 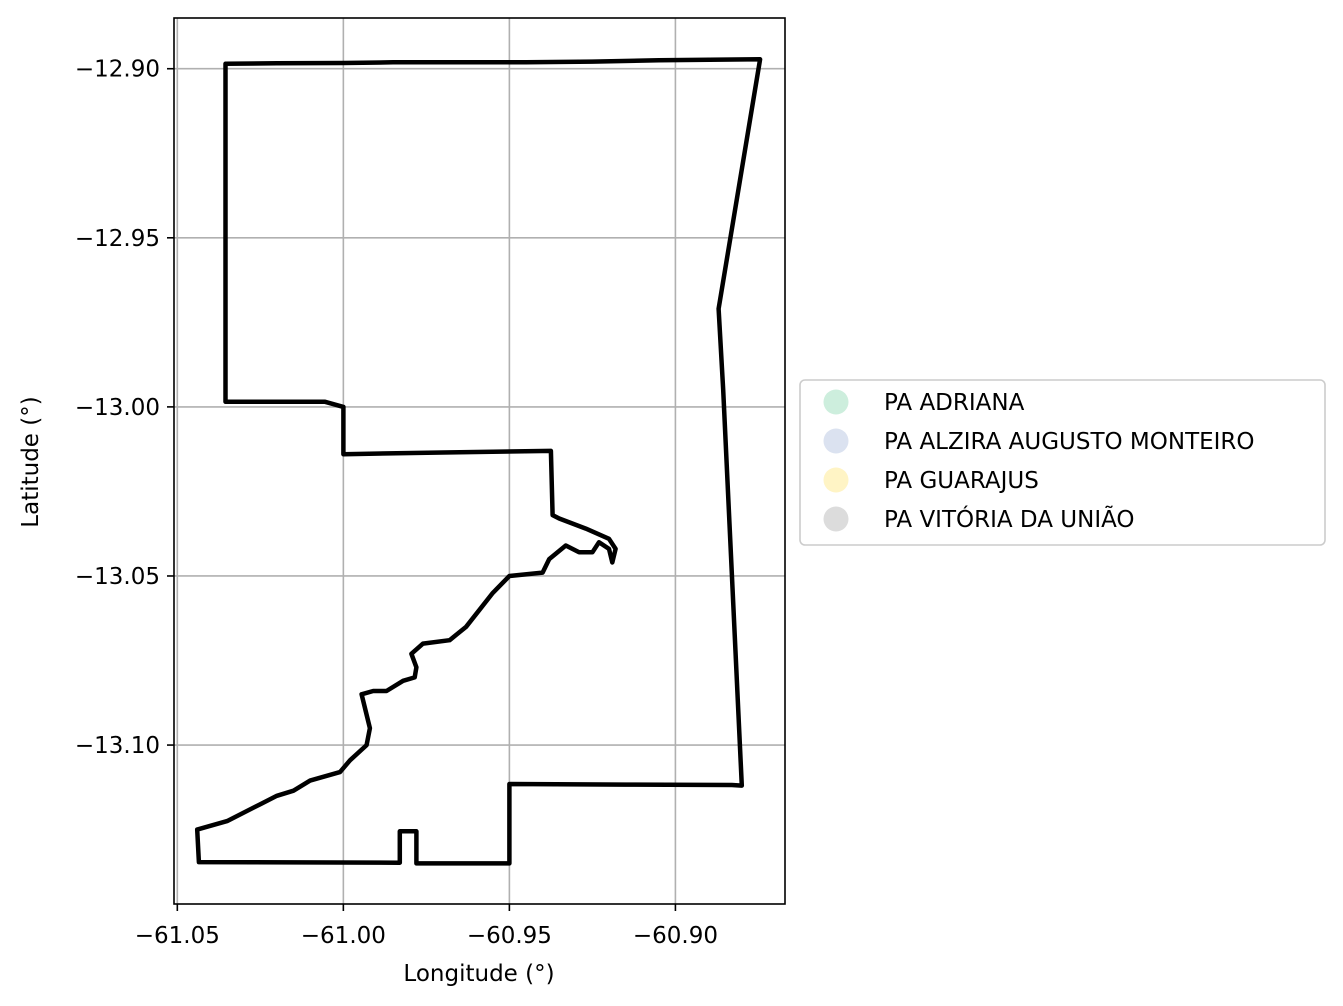 I want to click on y-tick-label: −13.10, so click(x=117, y=746).